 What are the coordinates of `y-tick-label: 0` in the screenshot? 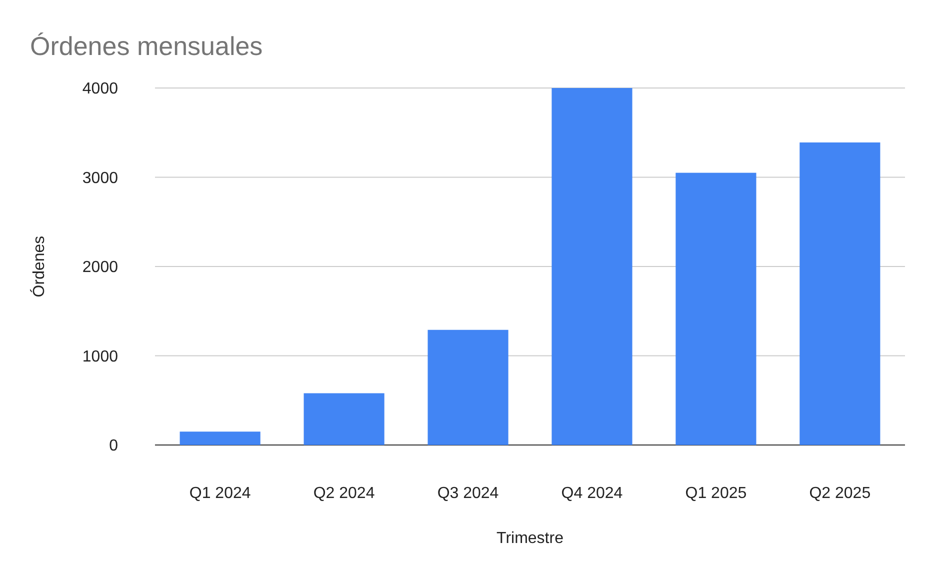 It's located at (113, 446).